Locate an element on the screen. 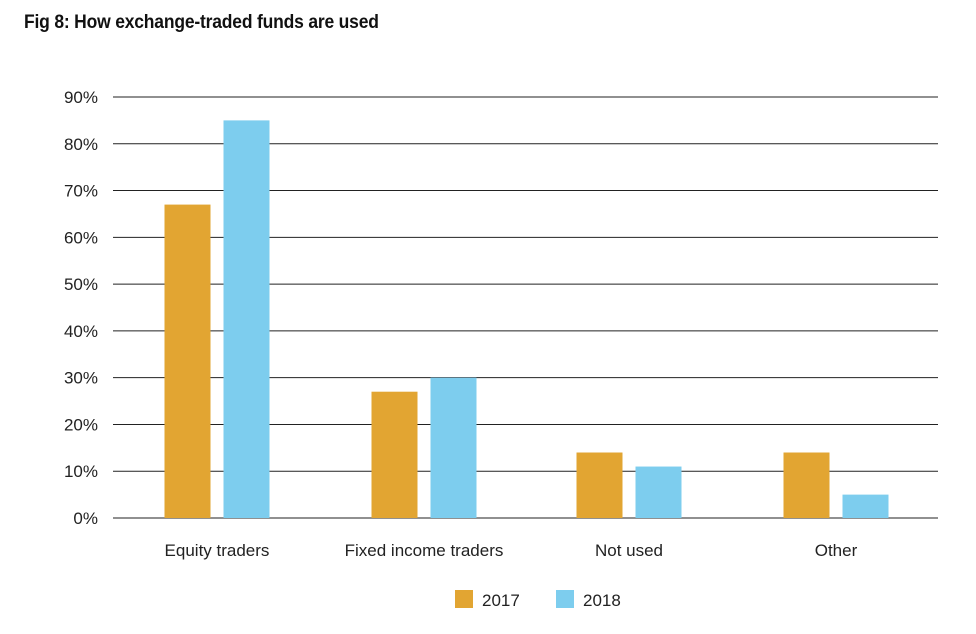  category-label: Not used is located at coordinates (629, 550).